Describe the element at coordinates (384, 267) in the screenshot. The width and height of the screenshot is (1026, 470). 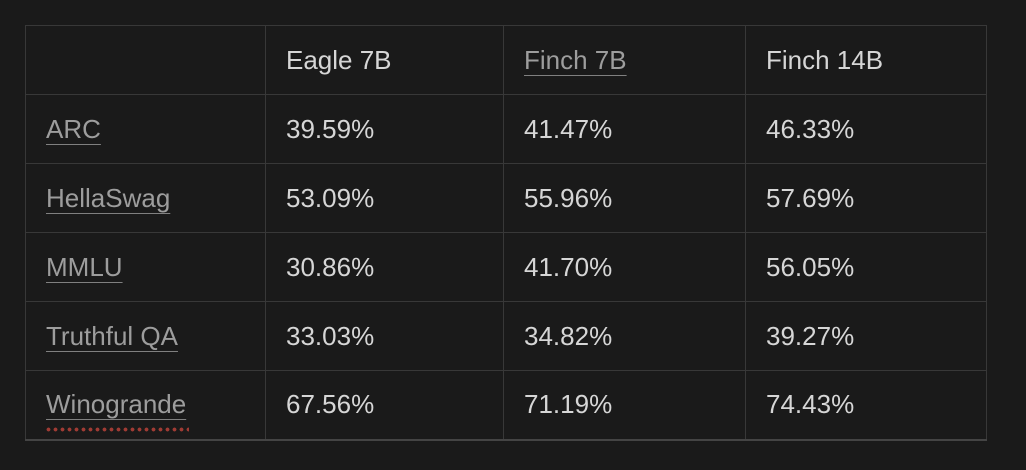
I see `value-cell: 30.86%` at that location.